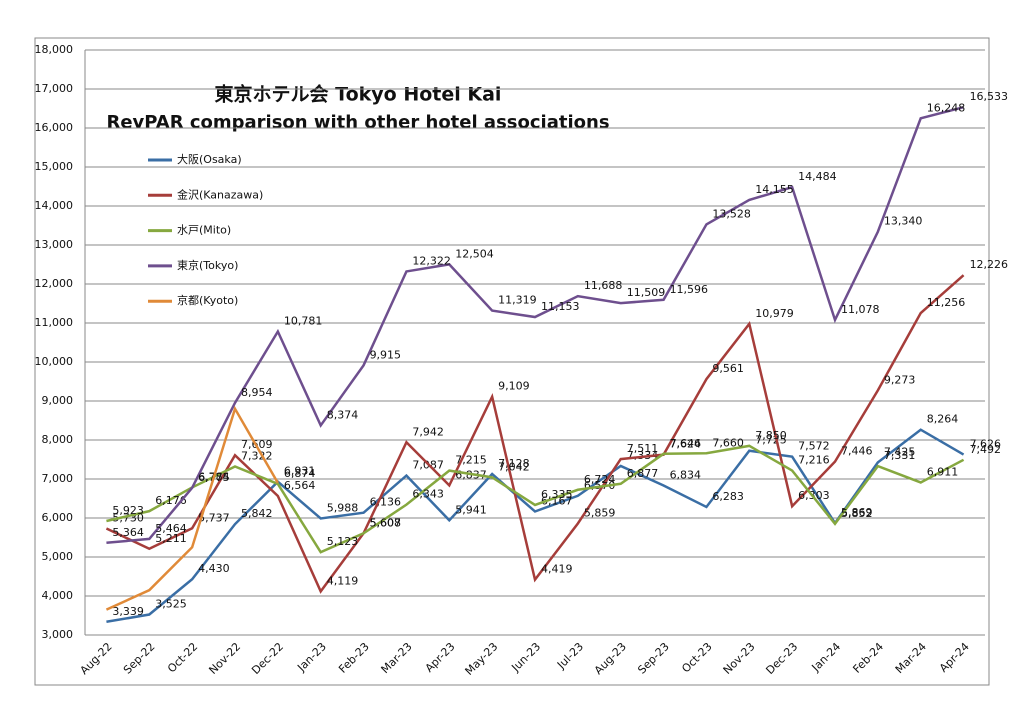  What do you see at coordinates (989, 96) in the screenshot?
I see `data-label: 16,533` at bounding box center [989, 96].